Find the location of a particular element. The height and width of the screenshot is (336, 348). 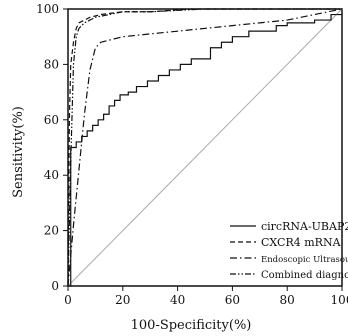

legend-label: Combined diagnosis is located at coordinates (304, 275).